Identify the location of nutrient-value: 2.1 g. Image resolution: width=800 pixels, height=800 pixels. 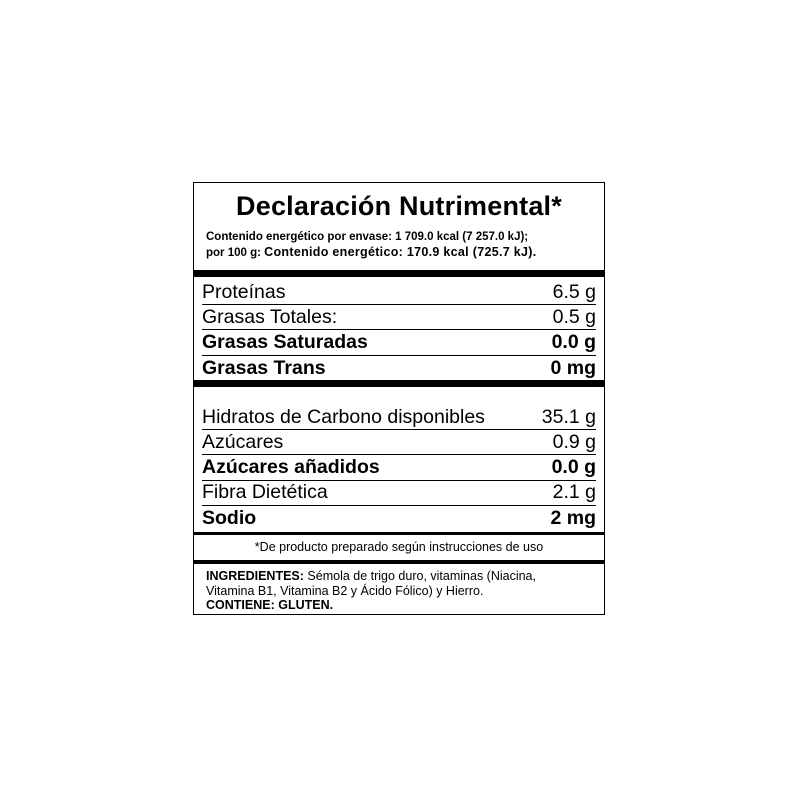
(574, 492).